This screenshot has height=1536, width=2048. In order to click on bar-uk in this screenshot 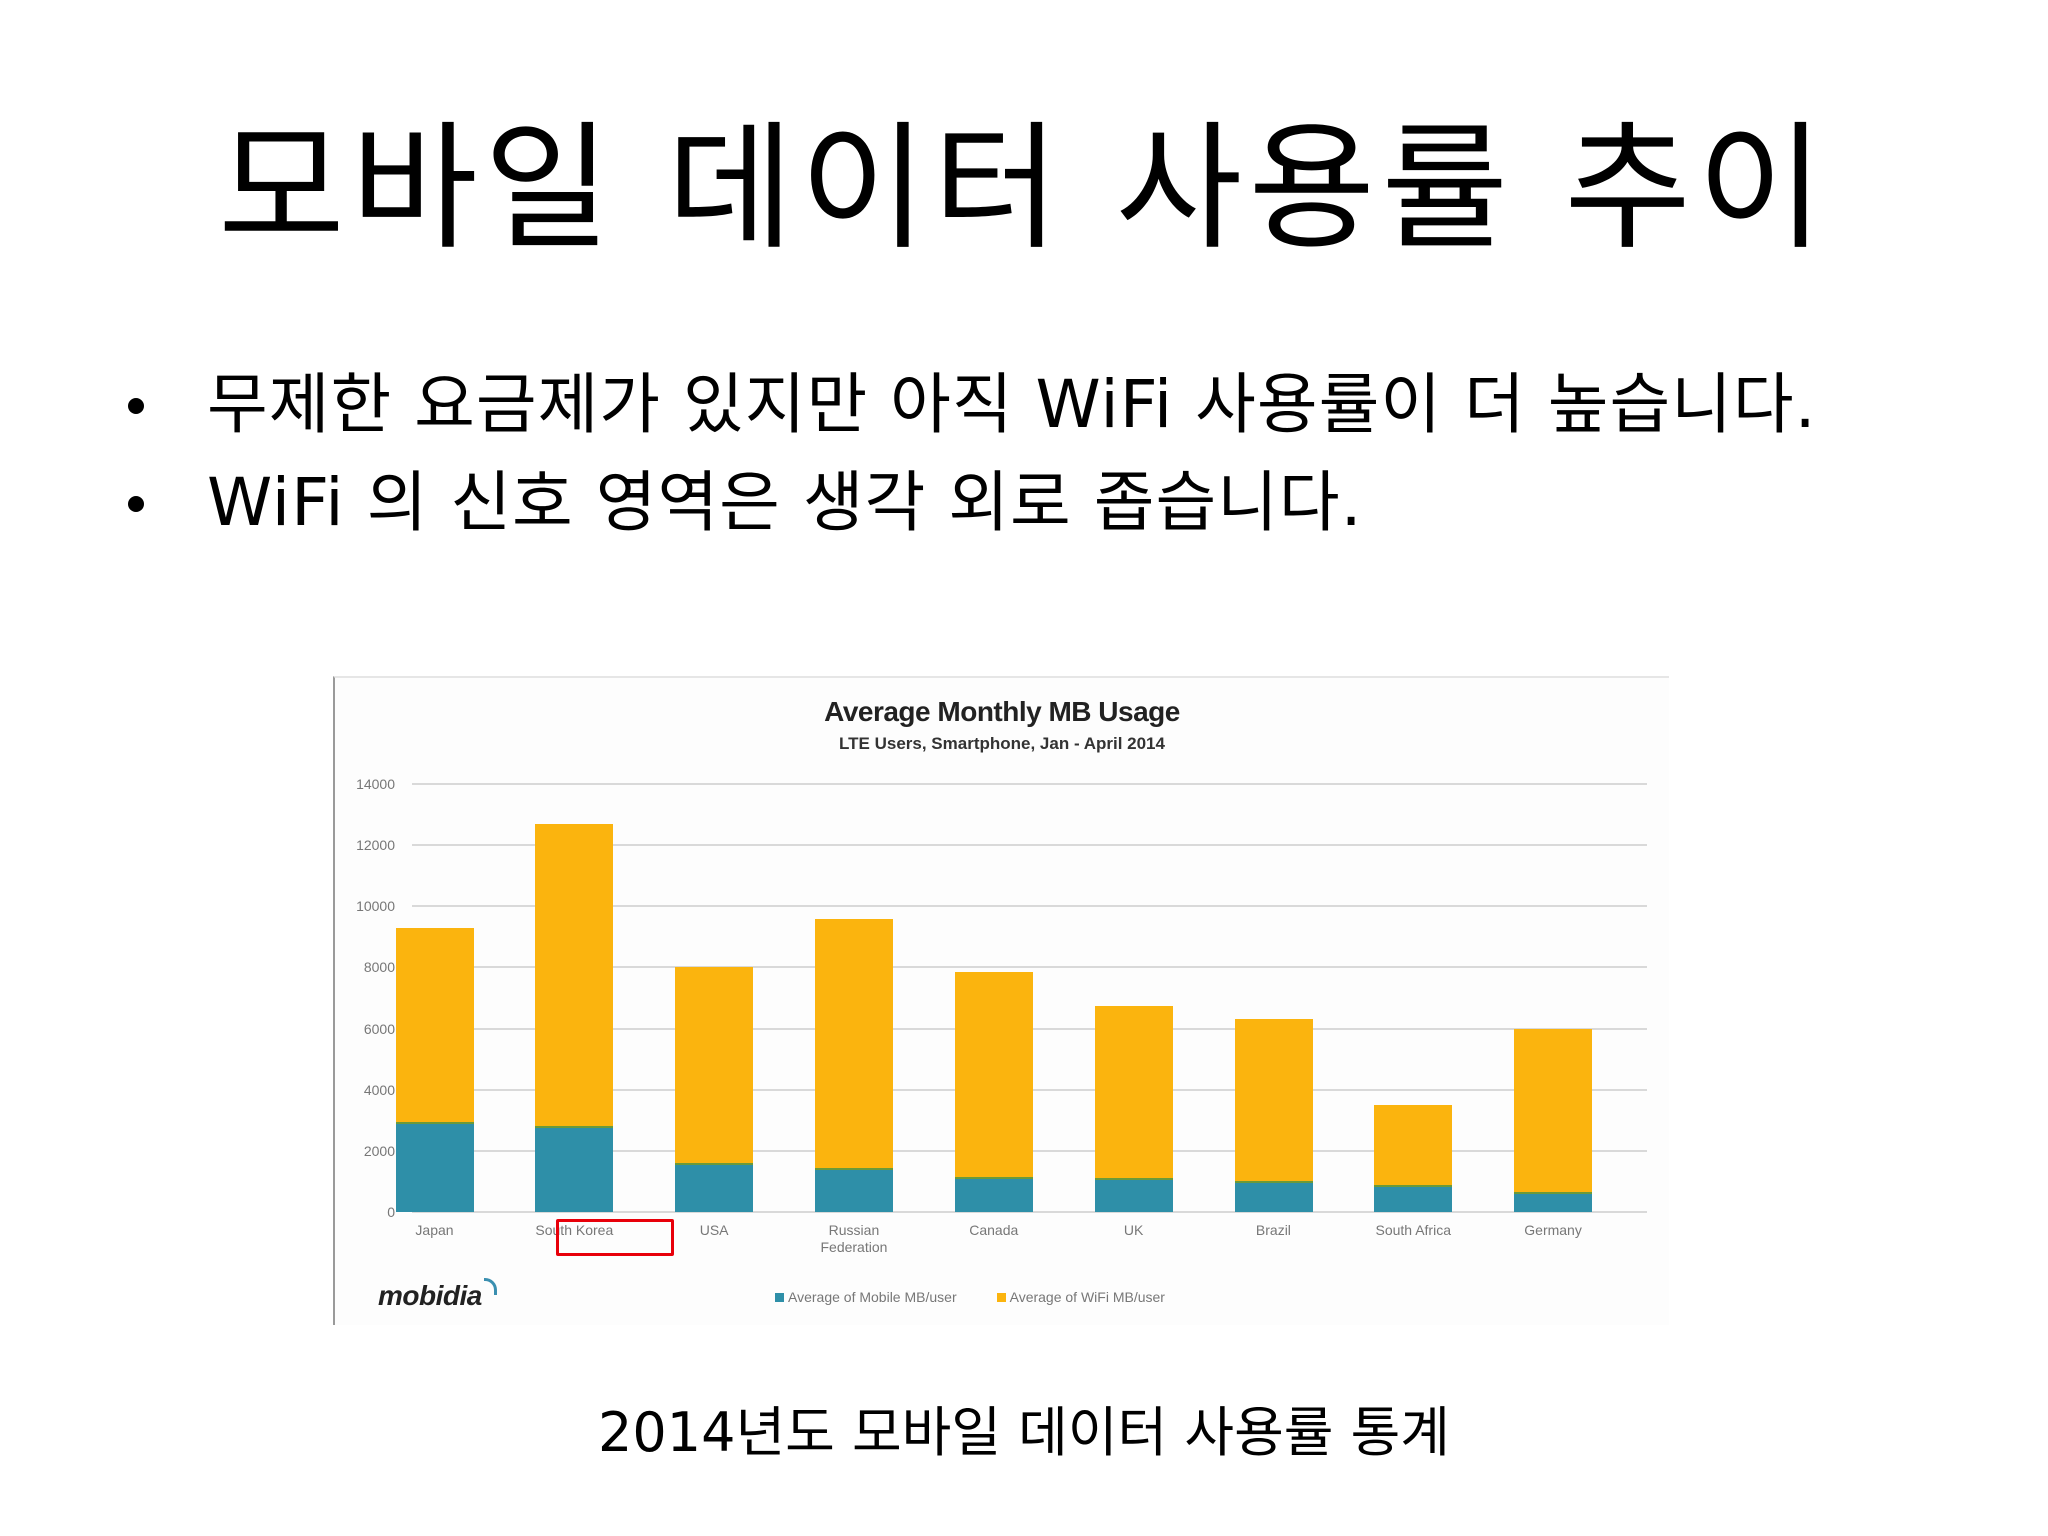, I will do `click(1133, 1108)`.